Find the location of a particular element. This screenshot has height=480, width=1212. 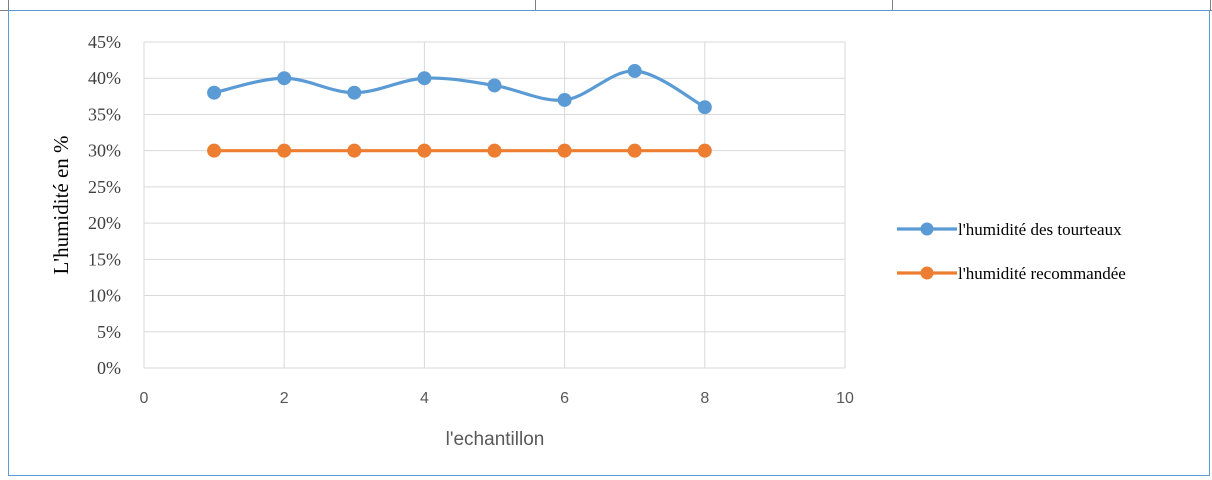

x-tick-label: 10 is located at coordinates (845, 398).